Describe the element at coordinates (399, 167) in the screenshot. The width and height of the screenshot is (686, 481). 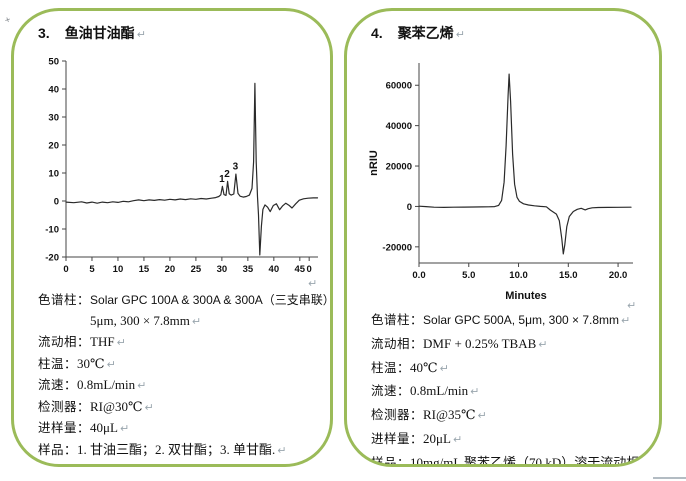
I see `y-tick-label: 20000` at that location.